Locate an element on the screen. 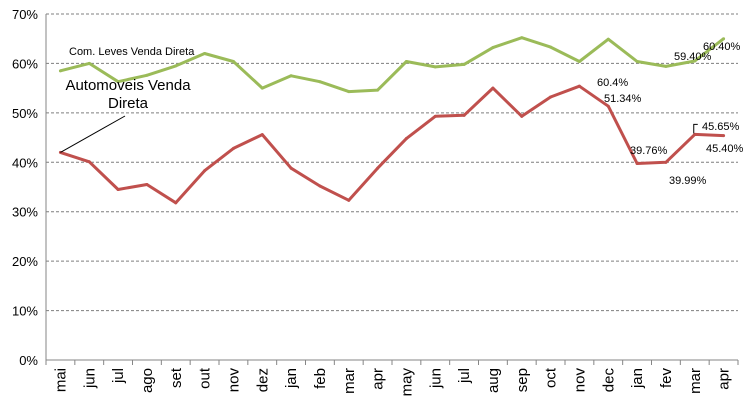  y-tick-label: 10% is located at coordinates (25, 311).